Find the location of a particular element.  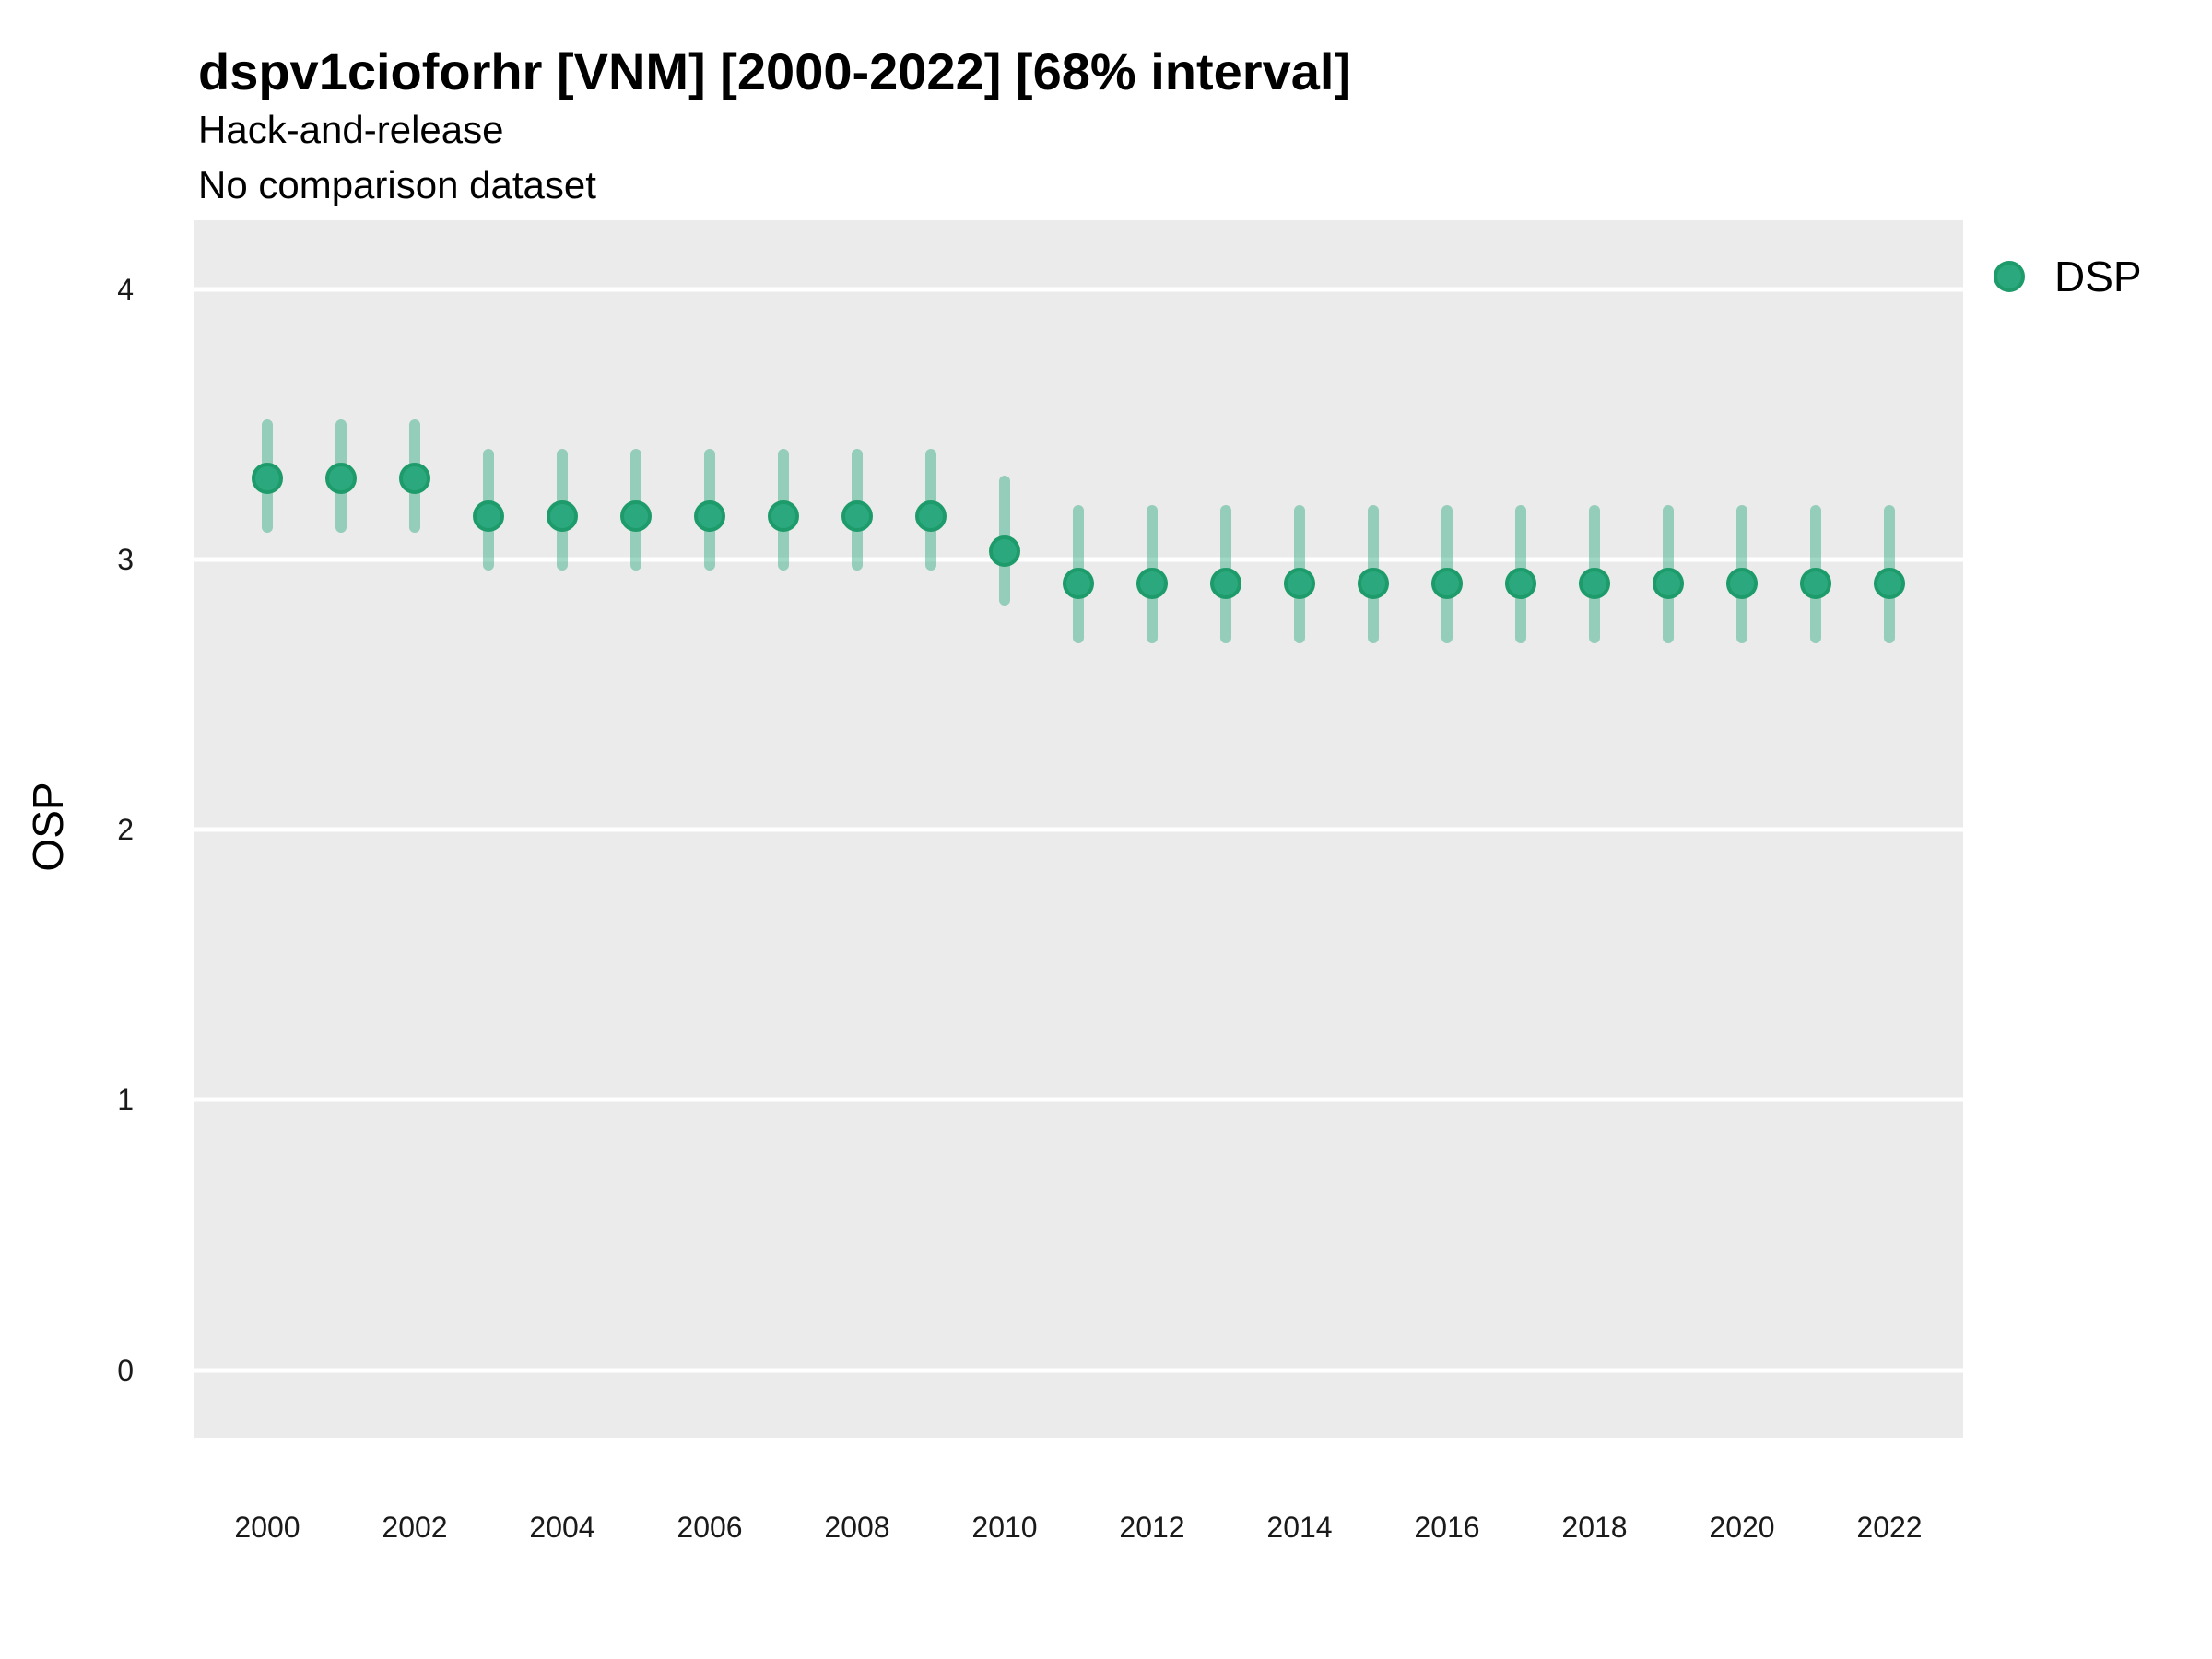

legend-marker-icon is located at coordinates (2009, 276).